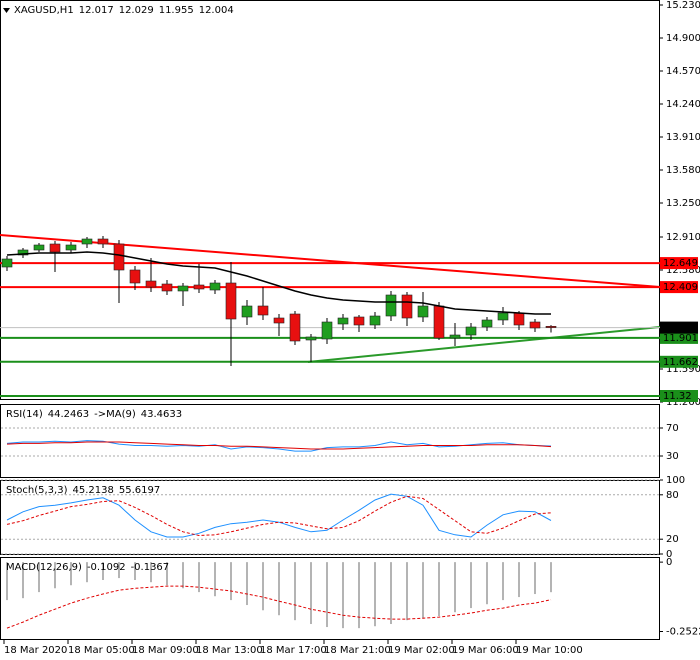 The height and width of the screenshot is (660, 700). What do you see at coordinates (139, 490) in the screenshot?
I see `header-text: 55.6197` at bounding box center [139, 490].